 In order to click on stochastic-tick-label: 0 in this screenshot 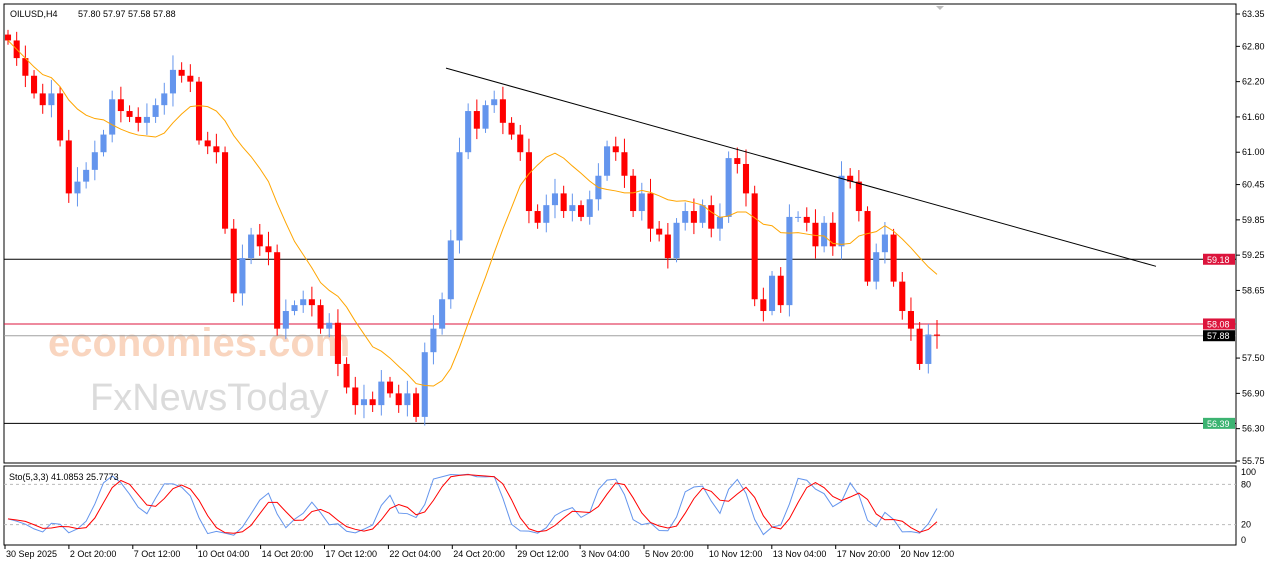, I will do `click(1243, 540)`.